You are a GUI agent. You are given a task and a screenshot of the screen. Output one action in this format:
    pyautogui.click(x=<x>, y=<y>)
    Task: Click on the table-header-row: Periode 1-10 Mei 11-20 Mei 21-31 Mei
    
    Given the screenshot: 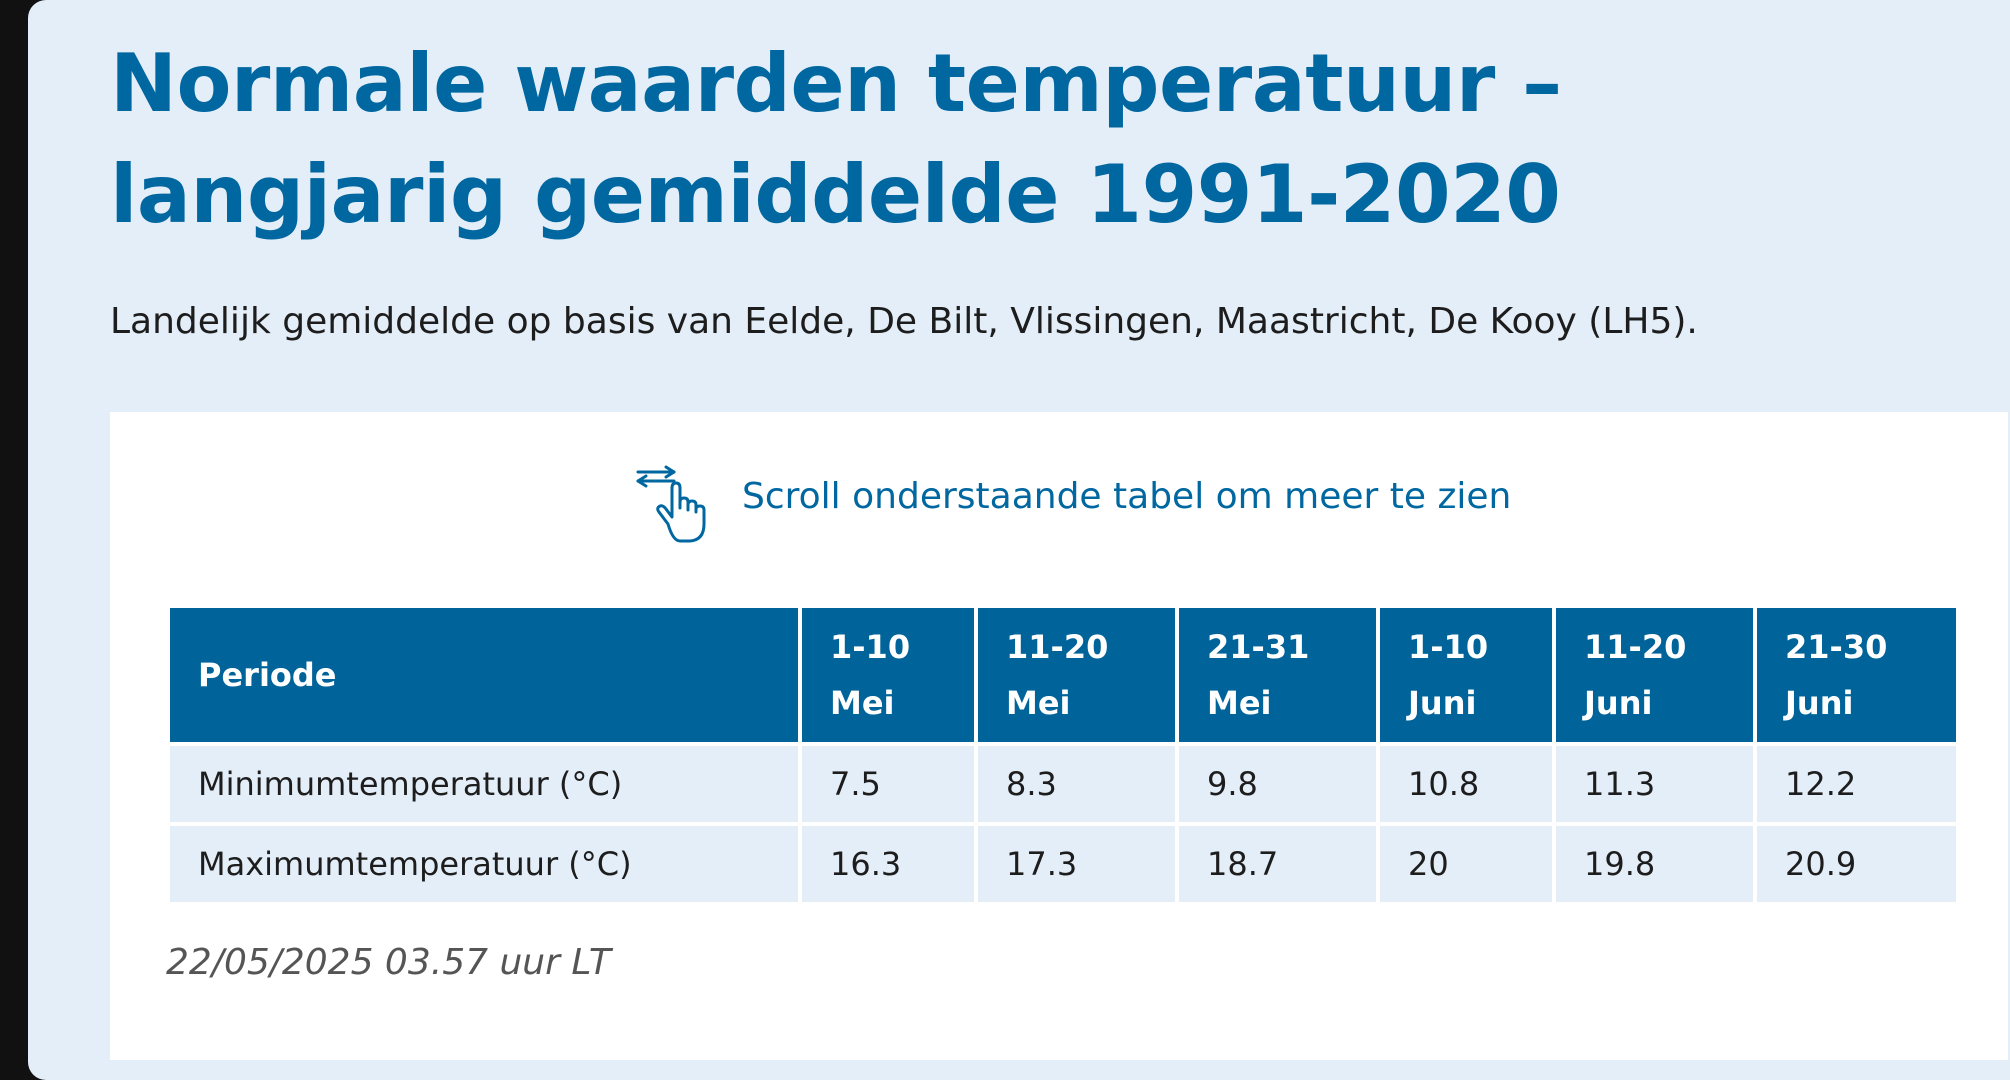 What is the action you would take?
    pyautogui.click(x=1063, y=675)
    